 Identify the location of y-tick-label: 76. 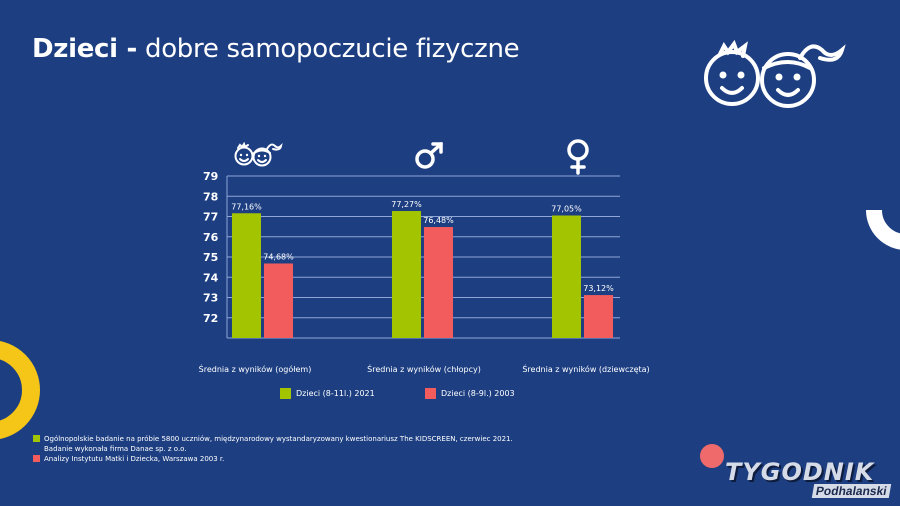
(211, 237).